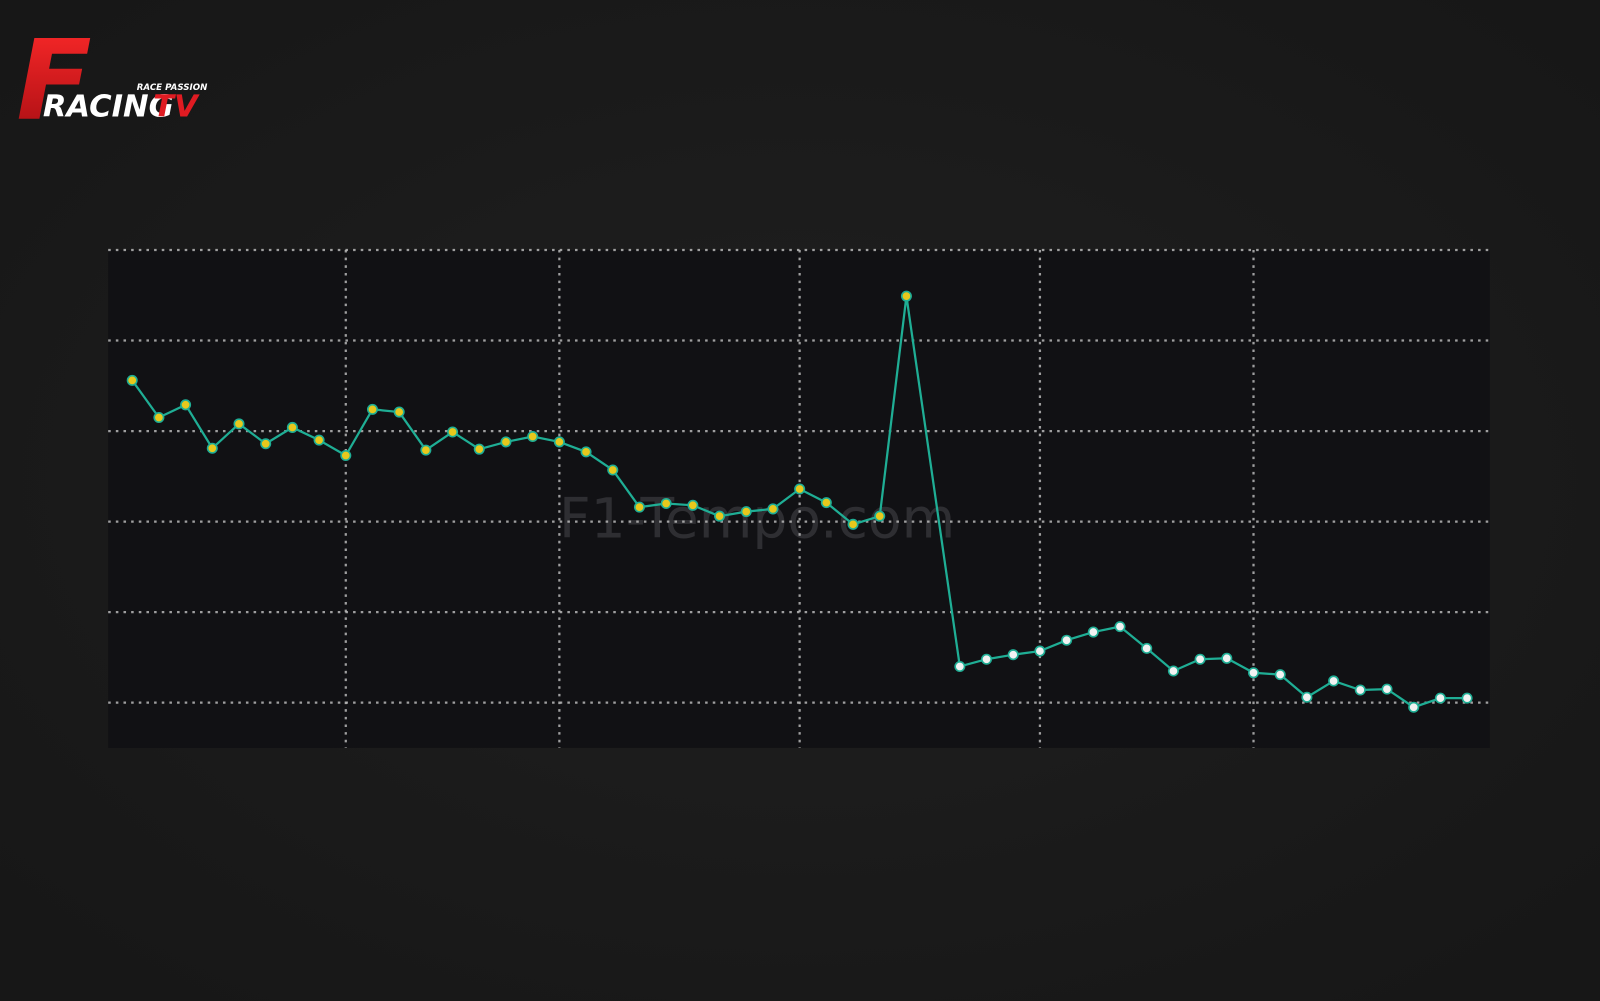  Describe the element at coordinates (519, 411) in the screenshot. I see `lap-line` at that location.